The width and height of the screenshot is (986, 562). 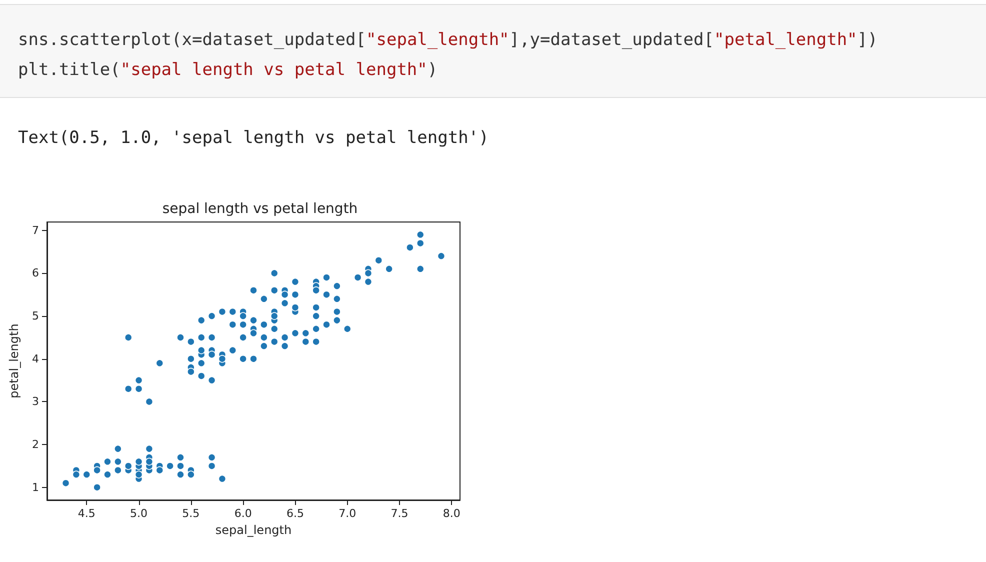 What do you see at coordinates (253, 138) in the screenshot?
I see `text: Text(0.5, 1.0, 'sepal length vs petal length')` at bounding box center [253, 138].